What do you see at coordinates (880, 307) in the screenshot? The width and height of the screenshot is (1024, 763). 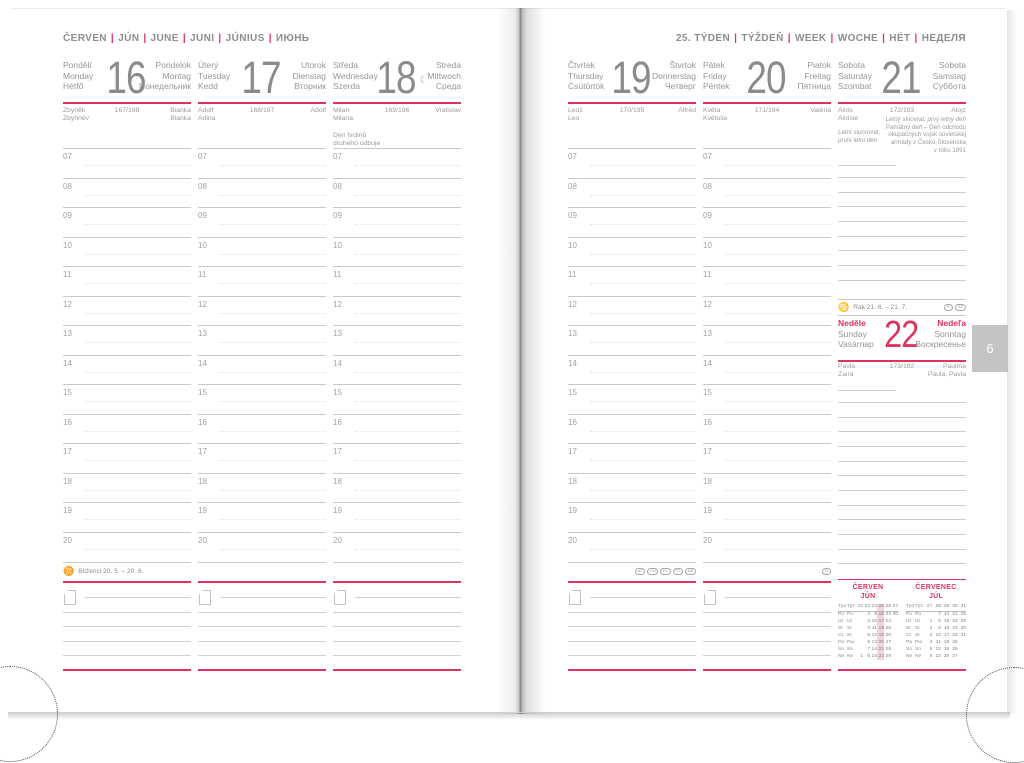 I see `zodiac-label: Rak 21. 6. – 21. 7.` at bounding box center [880, 307].